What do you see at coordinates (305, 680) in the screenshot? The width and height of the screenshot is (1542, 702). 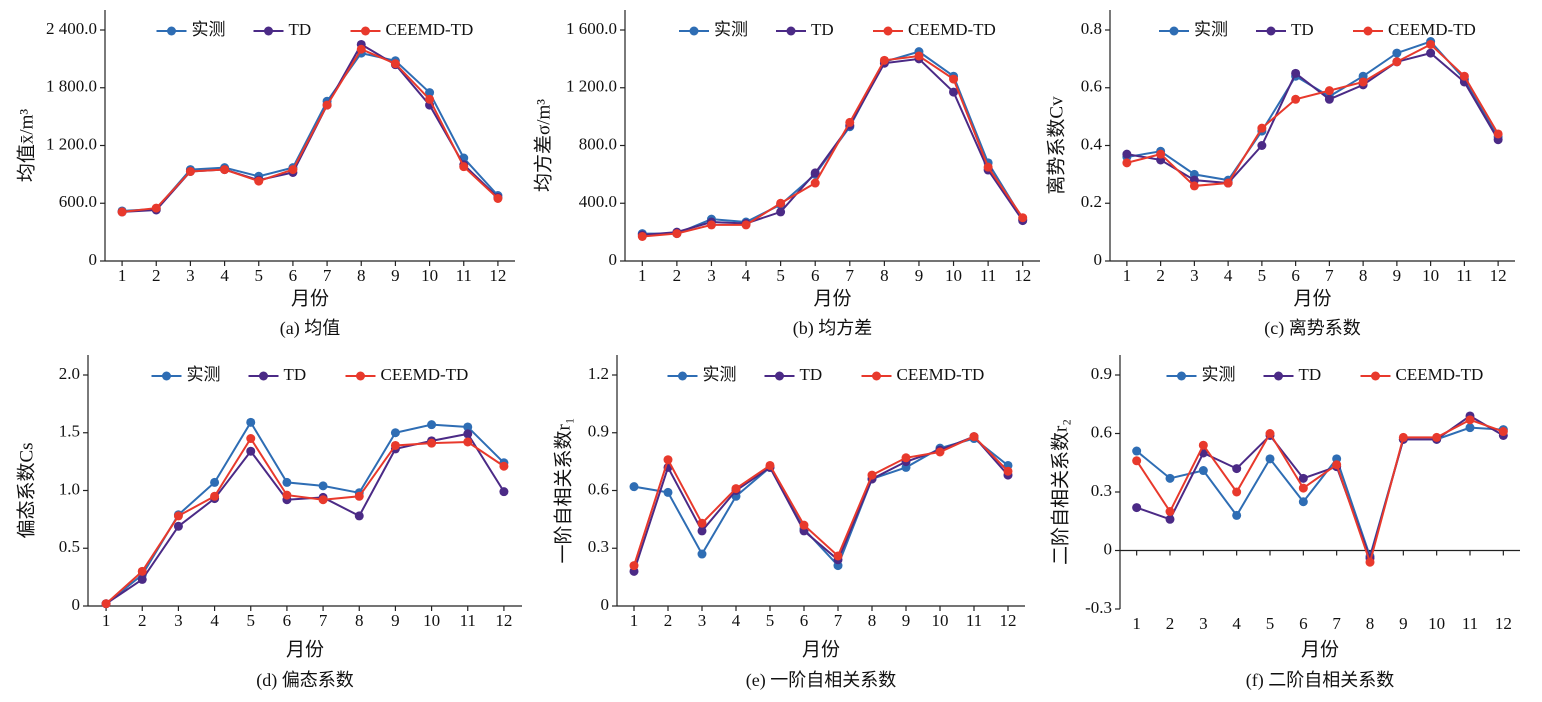 I see `subtitle: (d) 偏态系数` at bounding box center [305, 680].